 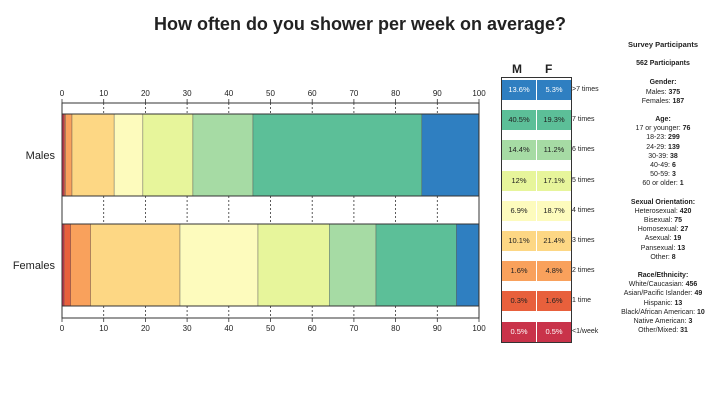 What do you see at coordinates (659, 129) in the screenshot?
I see `panel-item-label: 17 or younger:` at bounding box center [659, 129].